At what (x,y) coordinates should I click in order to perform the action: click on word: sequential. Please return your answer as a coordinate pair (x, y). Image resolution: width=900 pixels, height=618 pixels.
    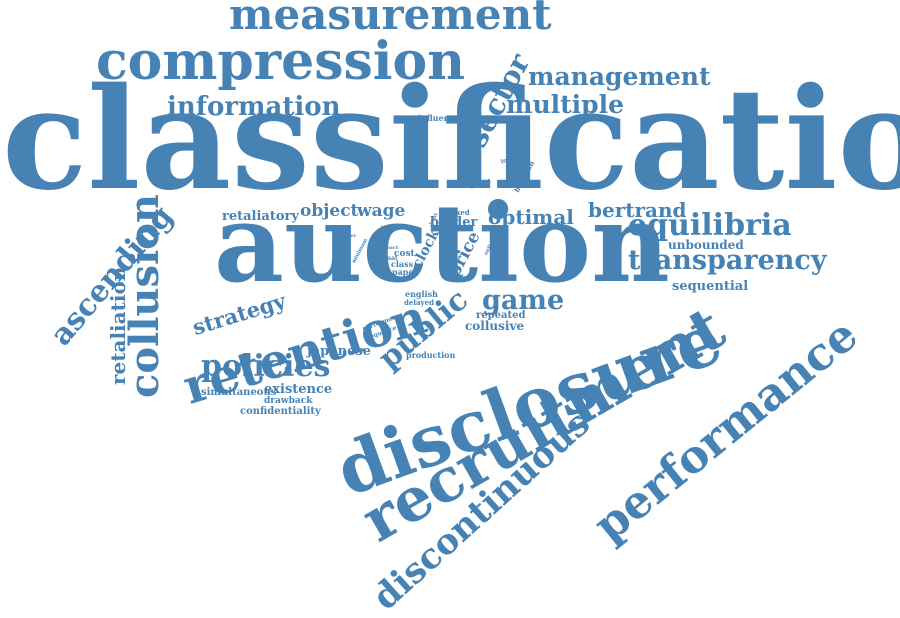
    Looking at the image, I should click on (710, 286).